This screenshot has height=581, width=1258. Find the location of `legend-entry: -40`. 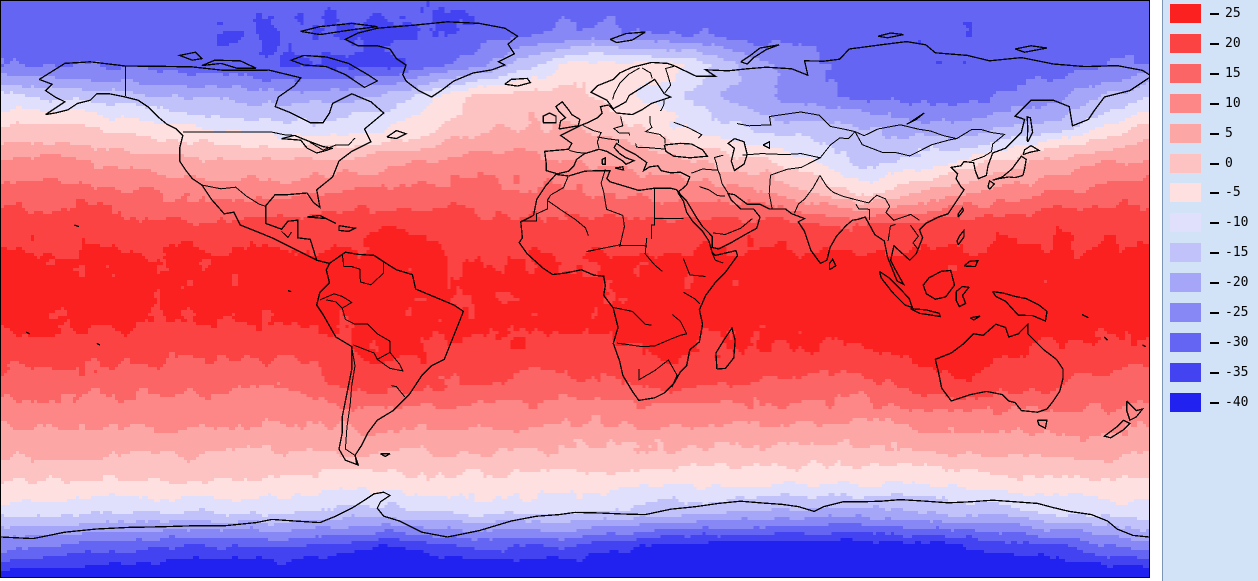

legend-entry: -40 is located at coordinates (1213, 402).